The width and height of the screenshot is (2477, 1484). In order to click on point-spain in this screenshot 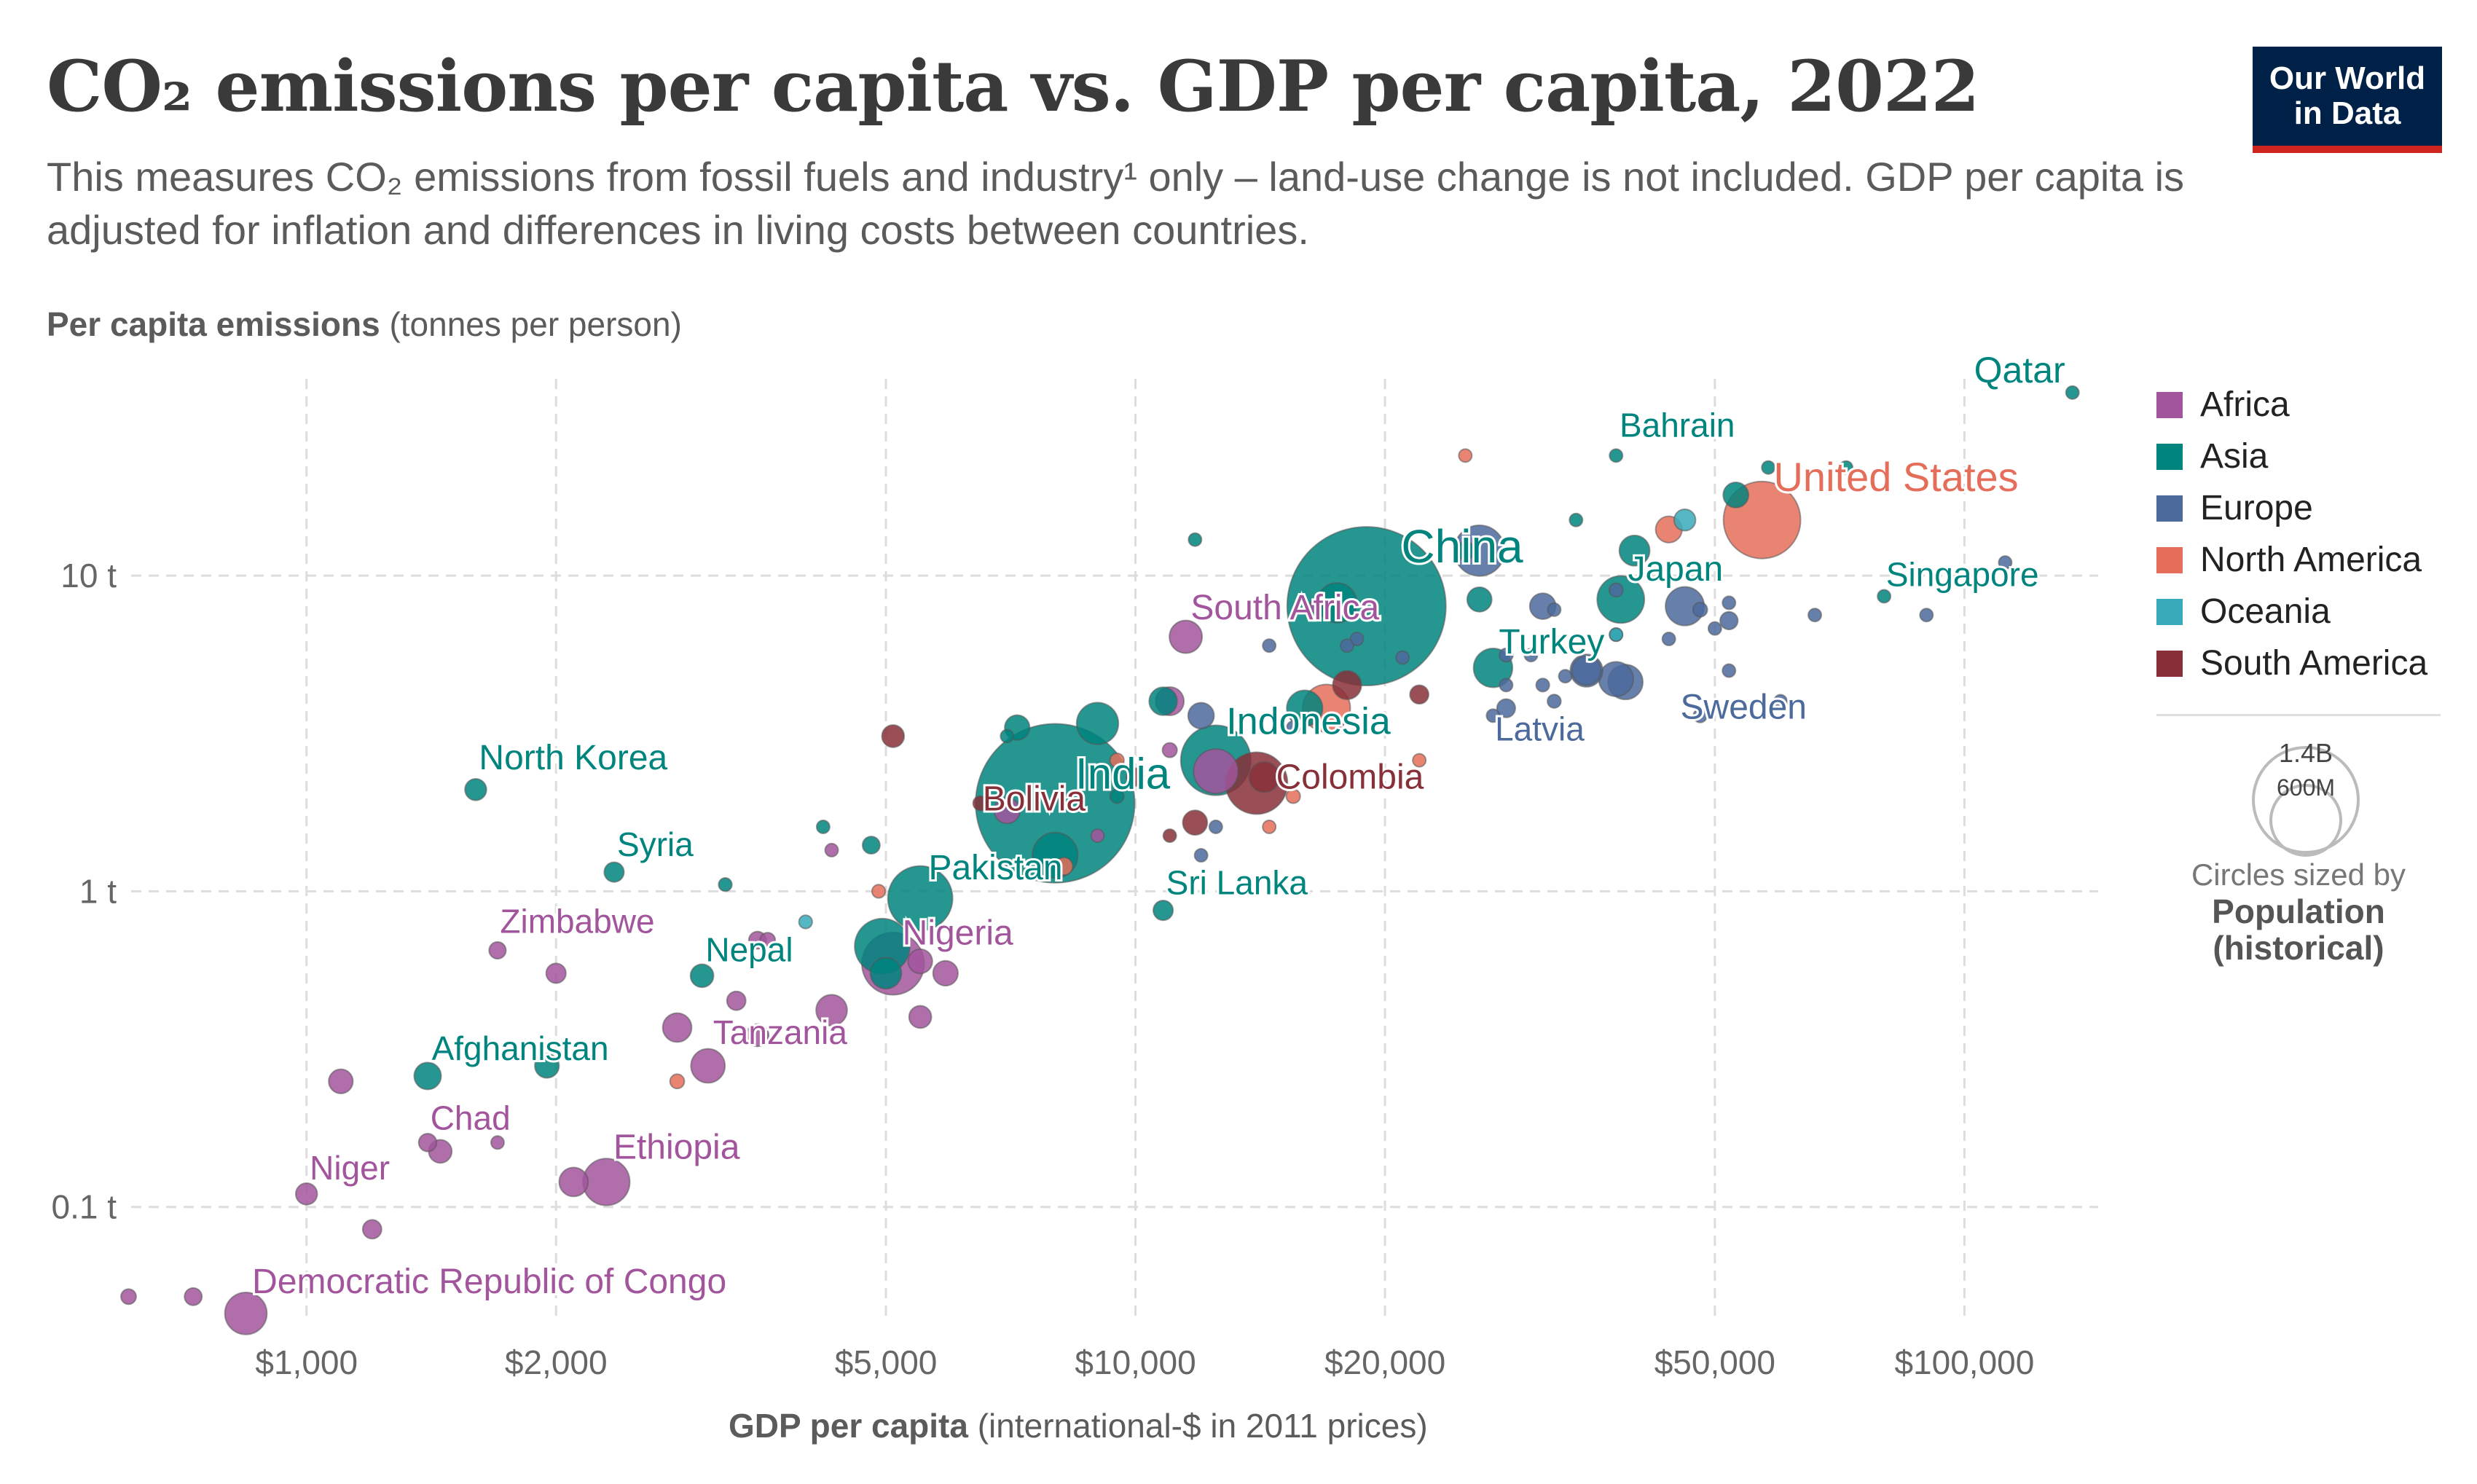, I will do `click(1586, 670)`.